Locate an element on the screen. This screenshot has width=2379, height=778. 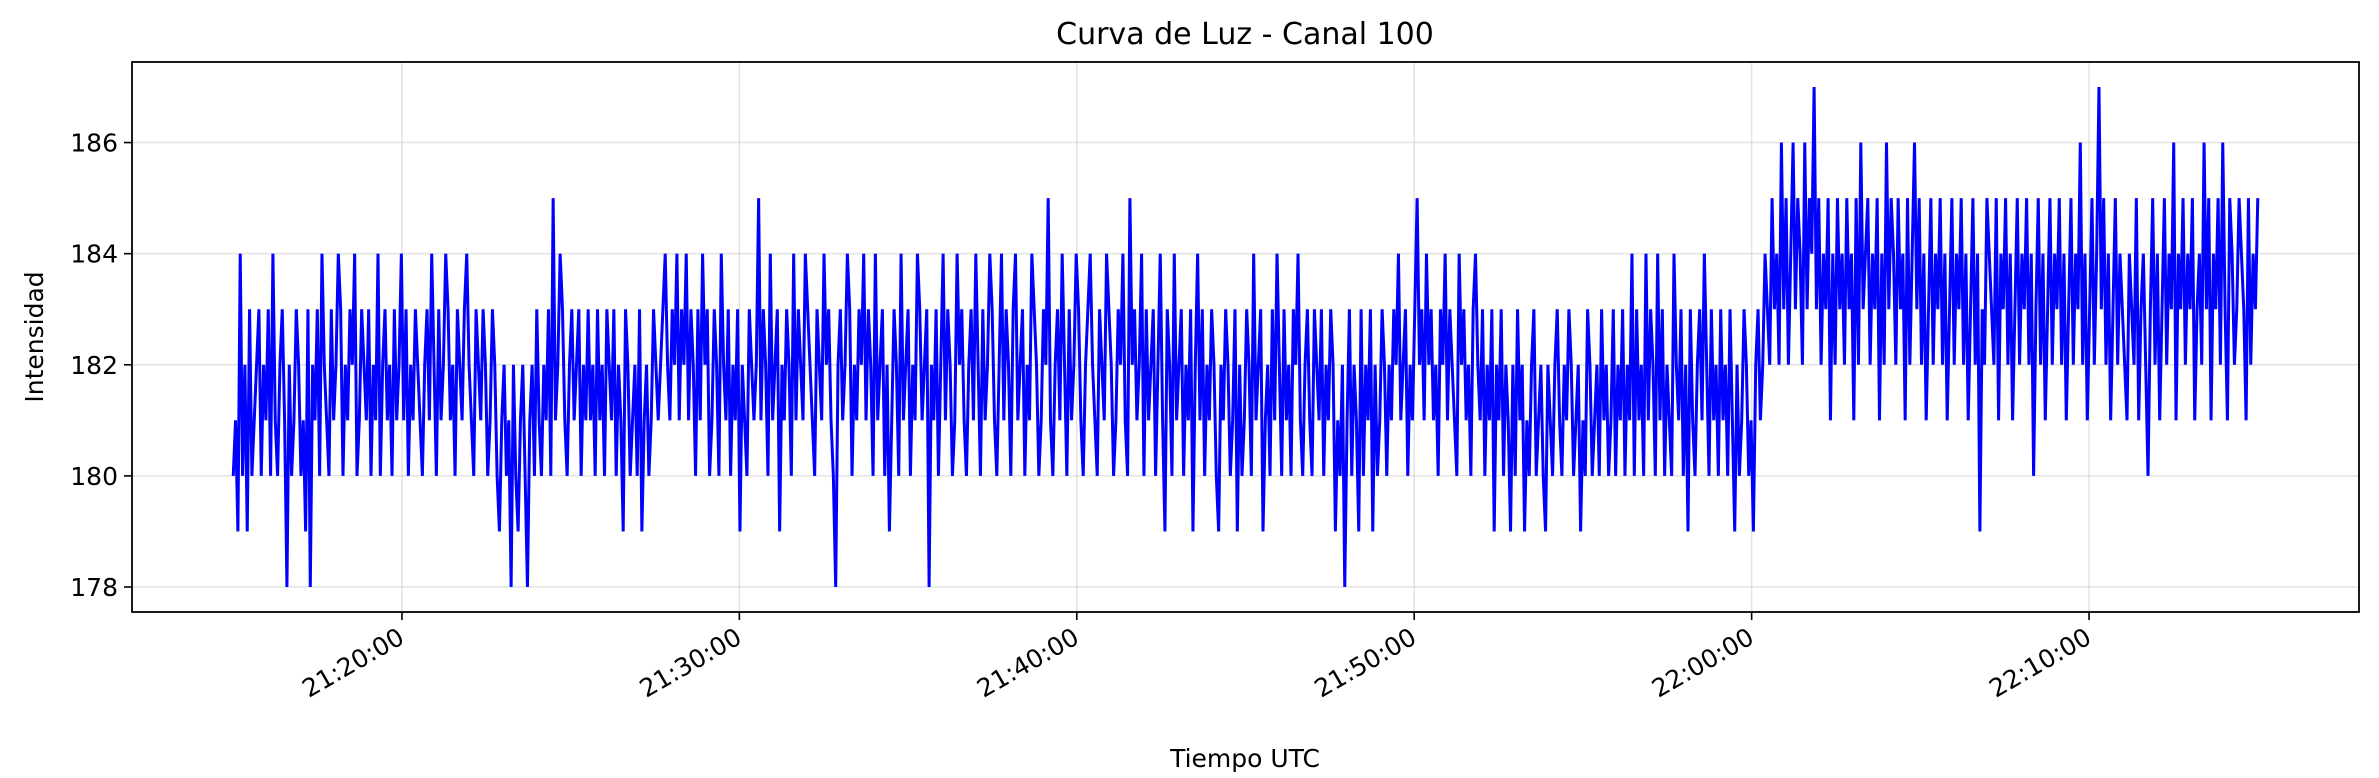
y-axis: 178 180 182 184 186 is located at coordinates (101, 365).